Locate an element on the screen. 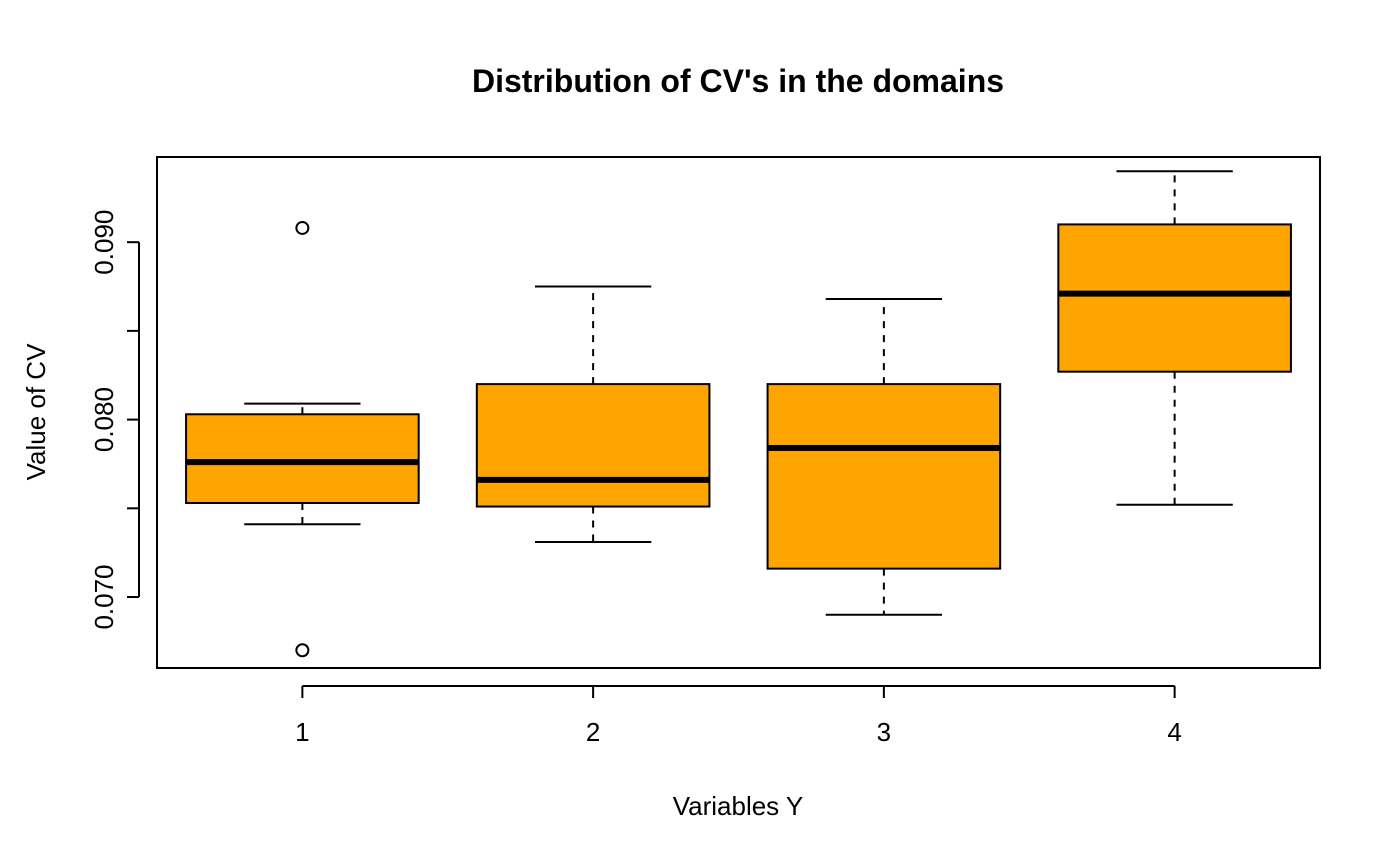 This screenshot has width=1400, height=865. y-tick-label: 0.070 is located at coordinates (104, 596).